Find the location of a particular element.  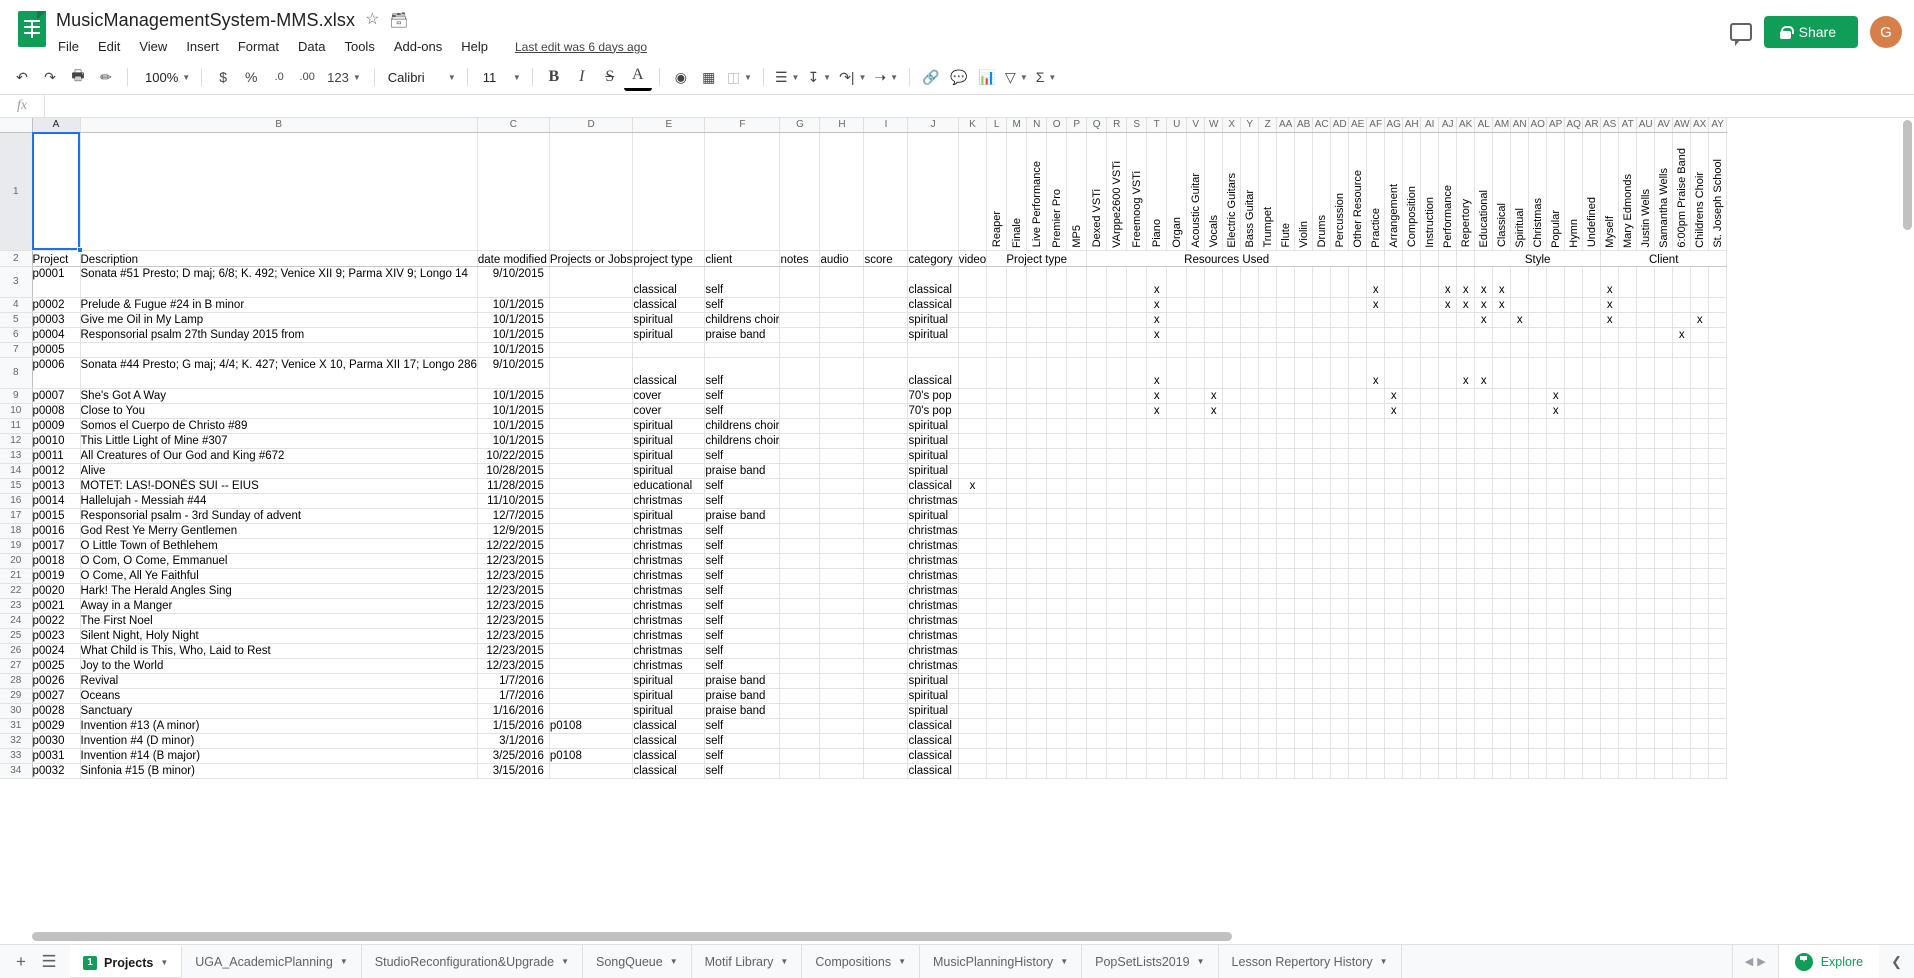

cell-AU14 is located at coordinates (1646, 471).